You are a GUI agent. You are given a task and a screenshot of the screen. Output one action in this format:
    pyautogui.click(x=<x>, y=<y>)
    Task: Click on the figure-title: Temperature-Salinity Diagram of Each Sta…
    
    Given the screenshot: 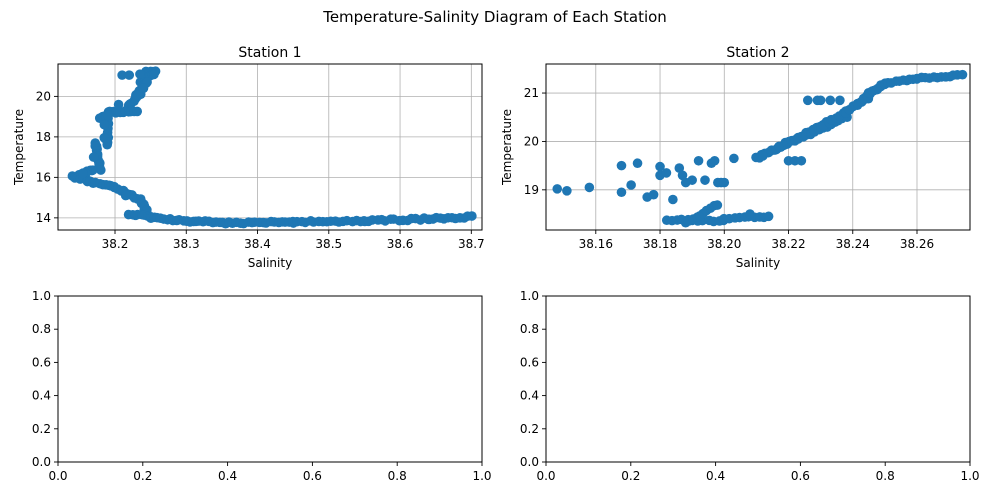 What is the action you would take?
    pyautogui.click(x=494, y=17)
    